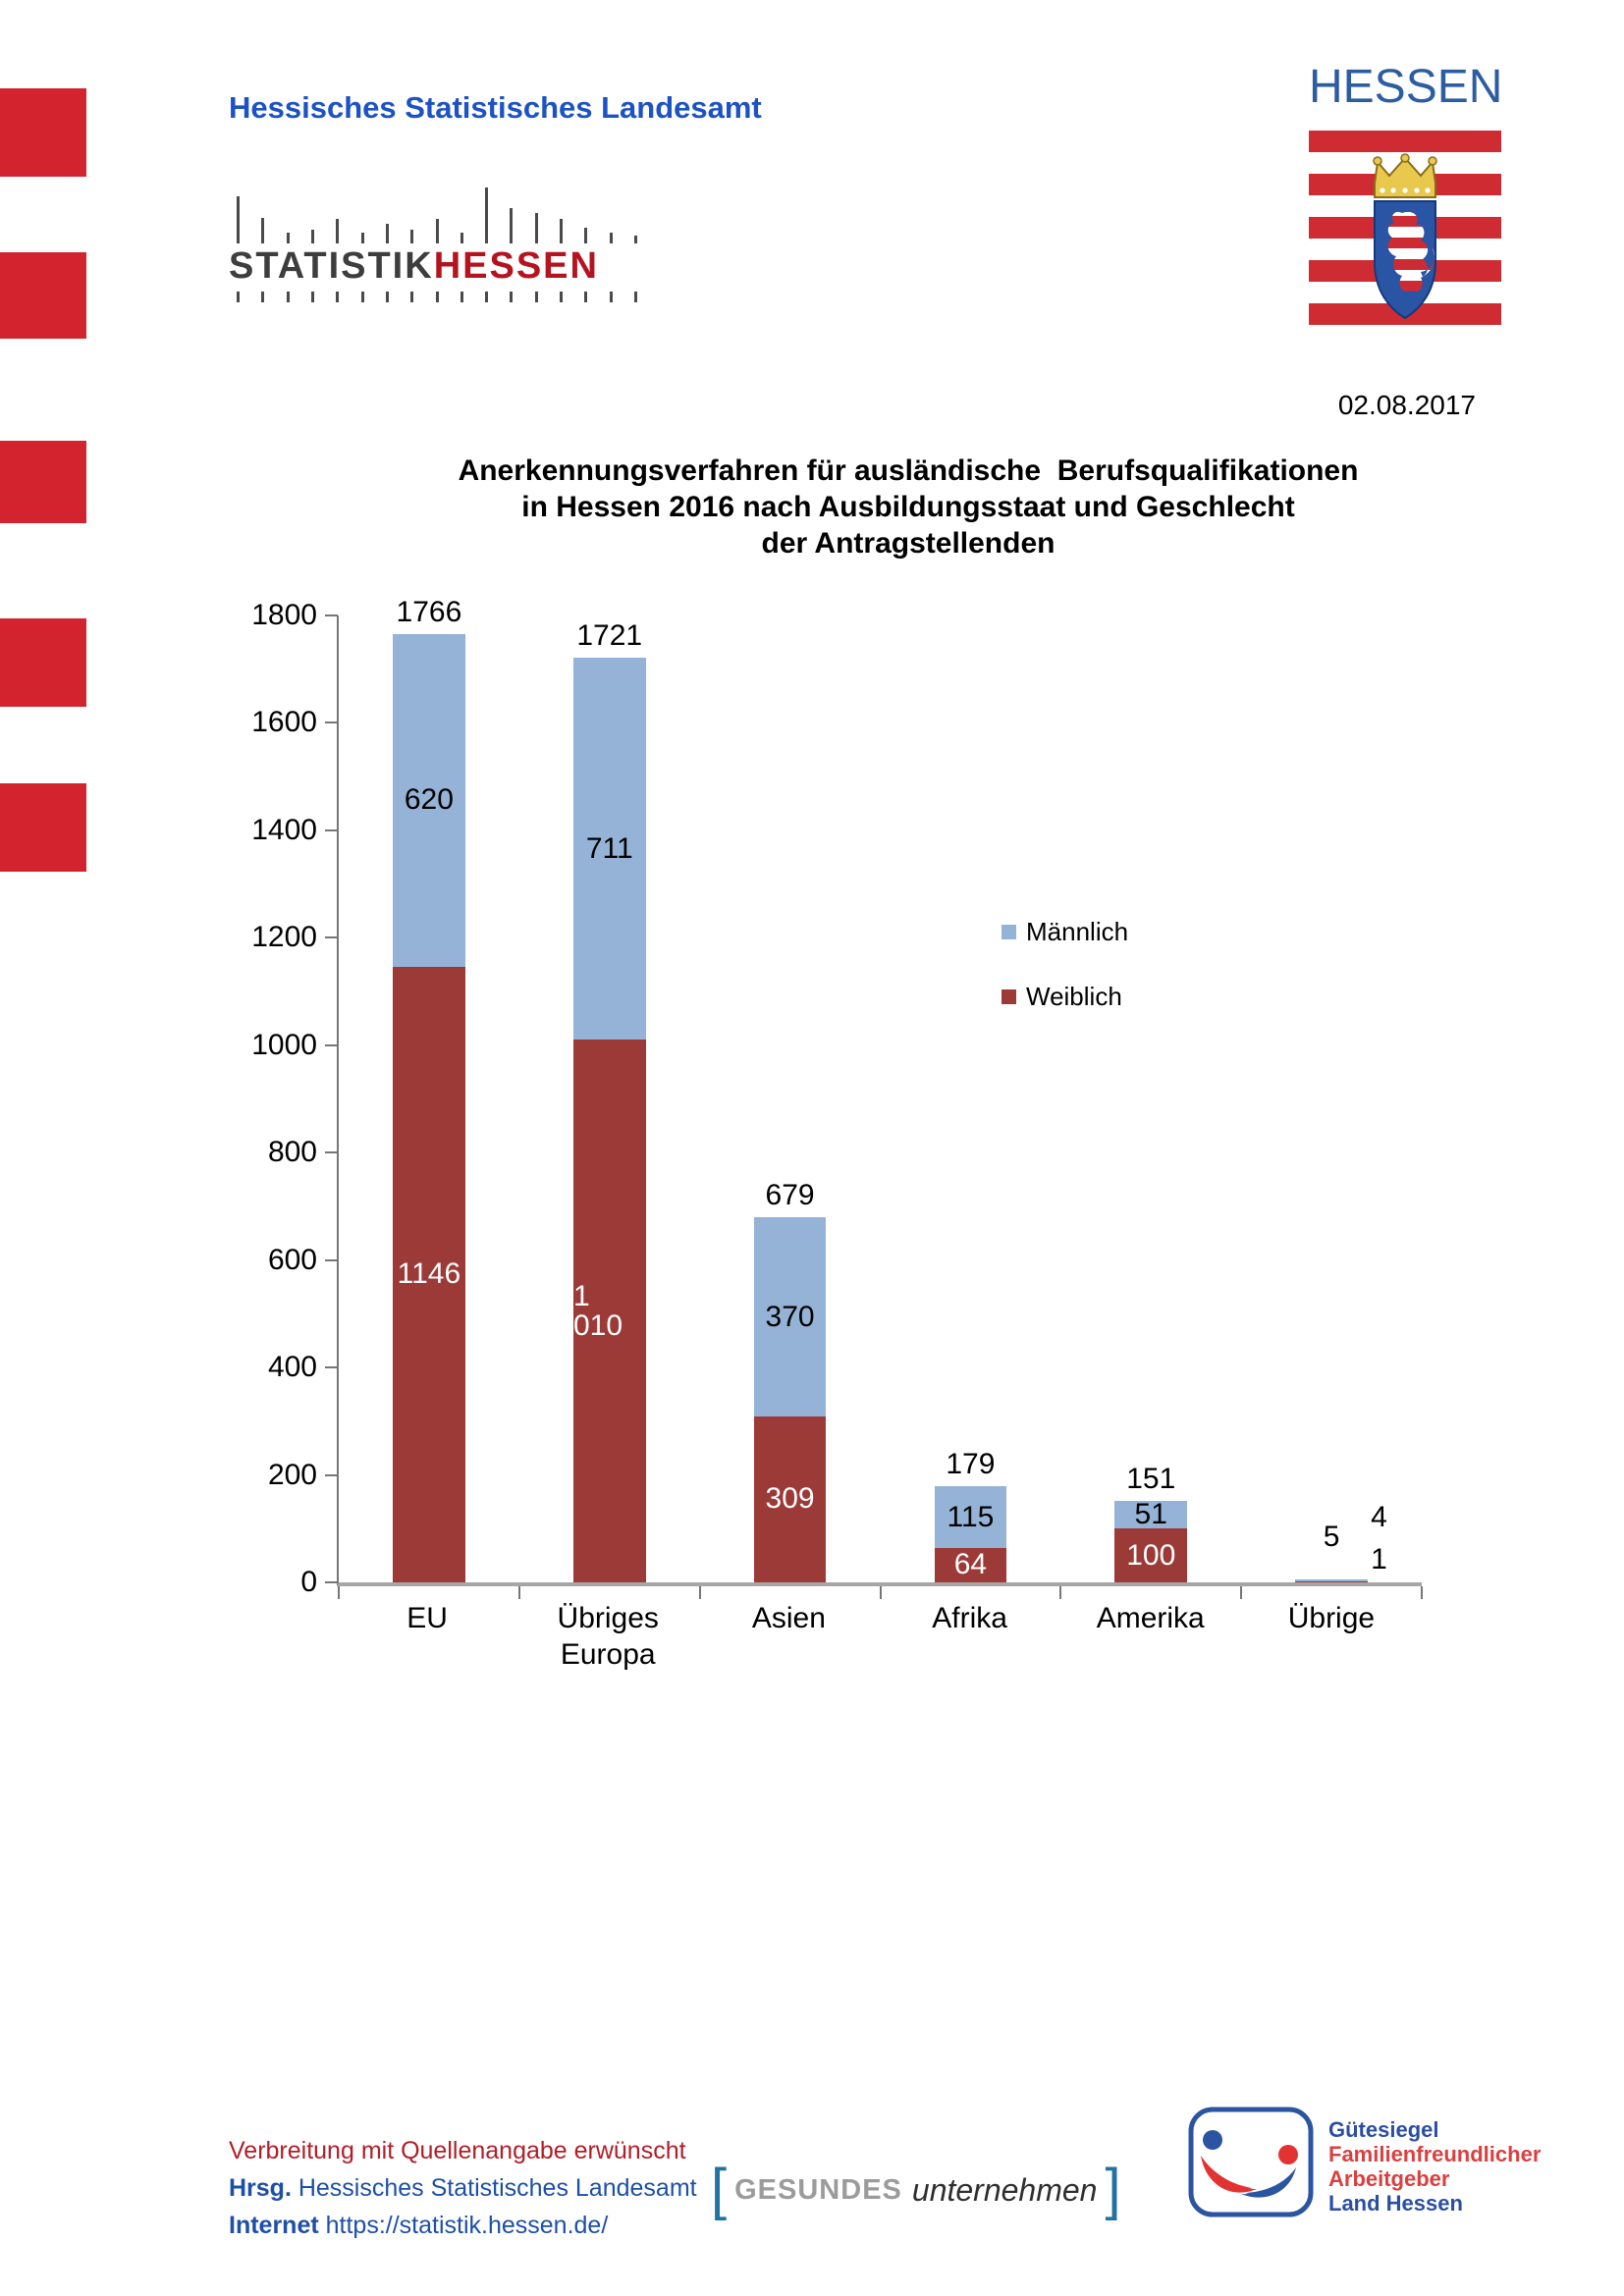 This screenshot has width=1624, height=2296. What do you see at coordinates (1383, 2129) in the screenshot?
I see `guetesiegel-line1: Gütesiegel` at bounding box center [1383, 2129].